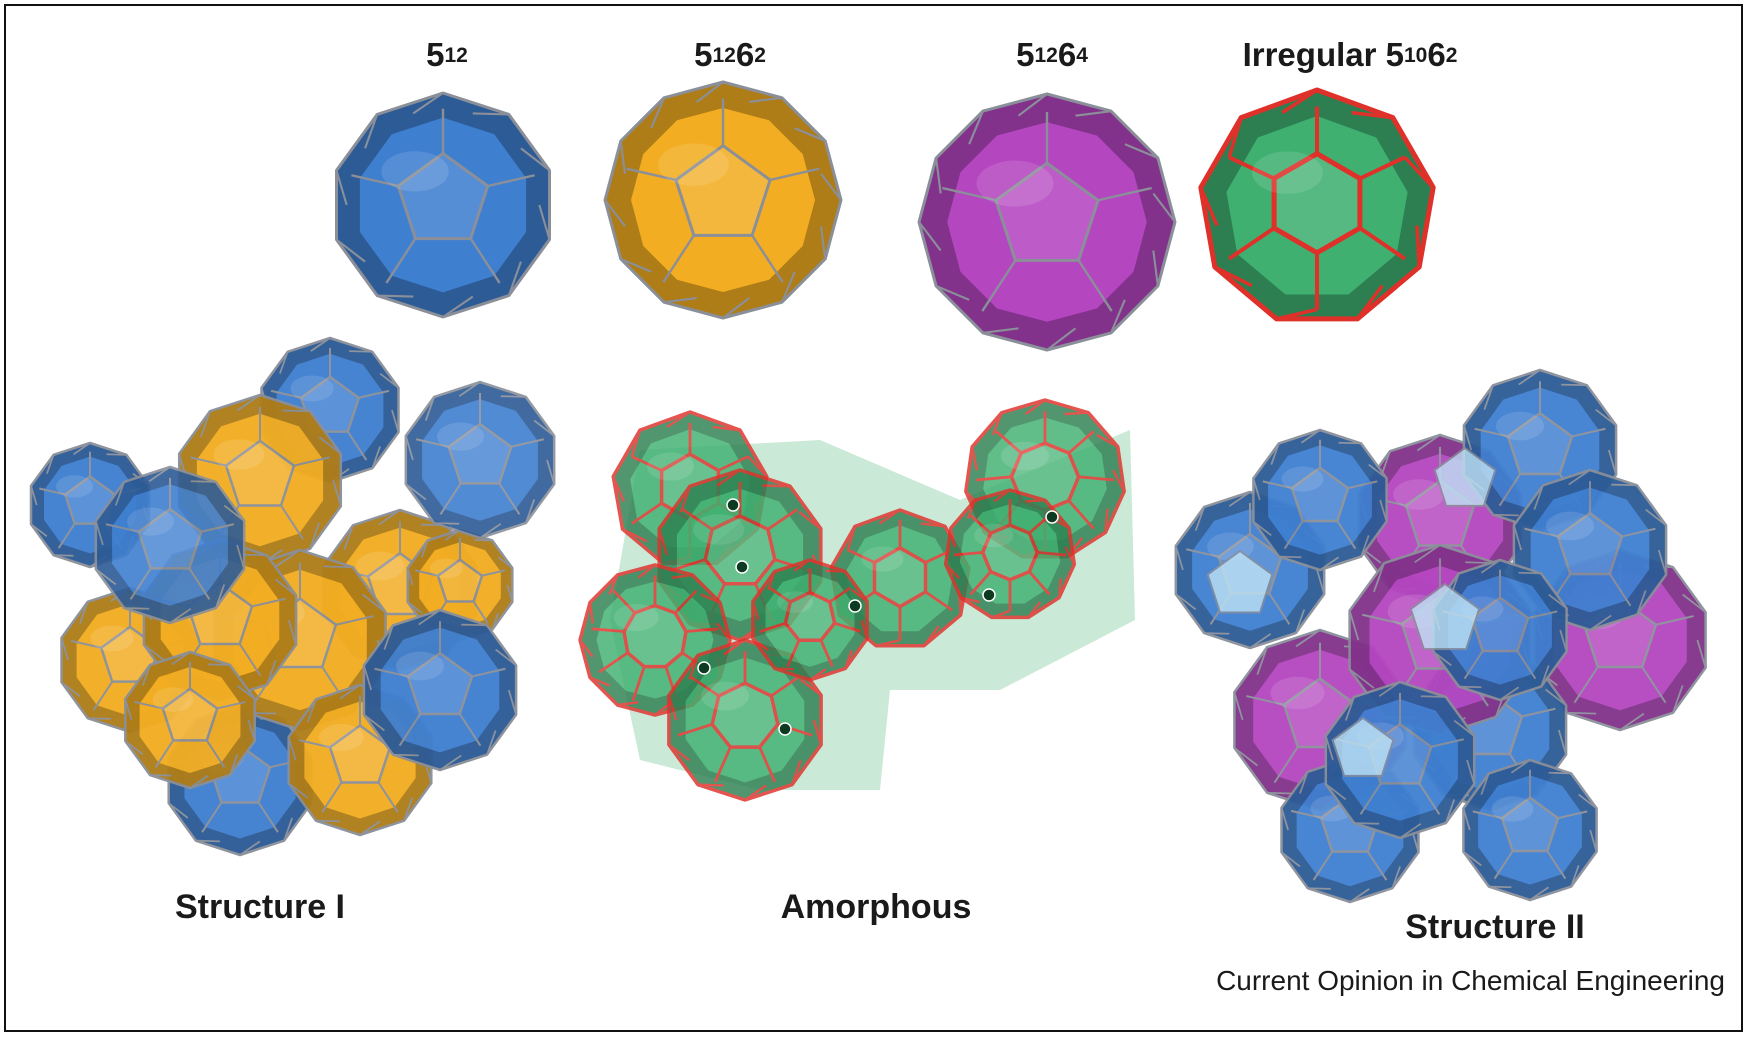 The height and width of the screenshot is (1040, 1751). Describe the element at coordinates (260, 907) in the screenshot. I see `structure-i-label: Structure I` at that location.